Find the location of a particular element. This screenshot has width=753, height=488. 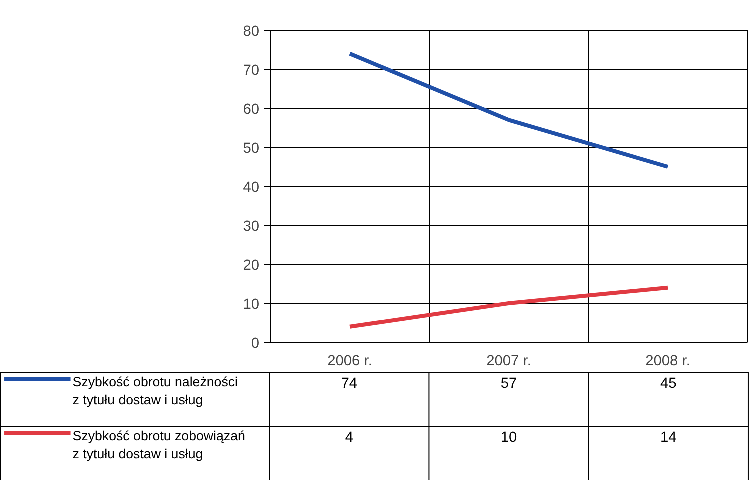

y-tick-label: 80 is located at coordinates (251, 32).